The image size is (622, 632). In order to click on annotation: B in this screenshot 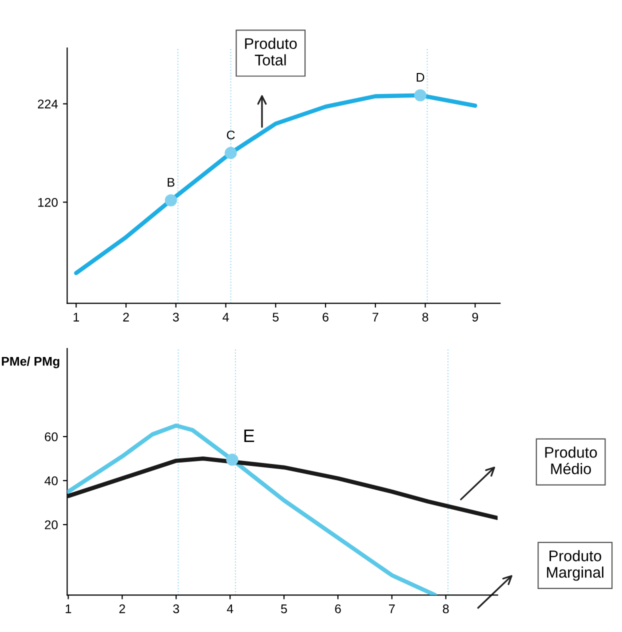, I will do `click(171, 182)`.